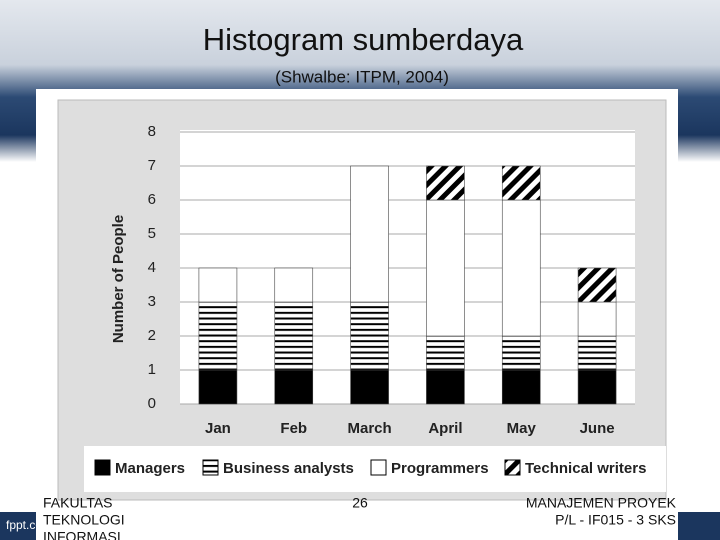 This screenshot has width=720, height=540. I want to click on y-tick-label: 4, so click(152, 267).